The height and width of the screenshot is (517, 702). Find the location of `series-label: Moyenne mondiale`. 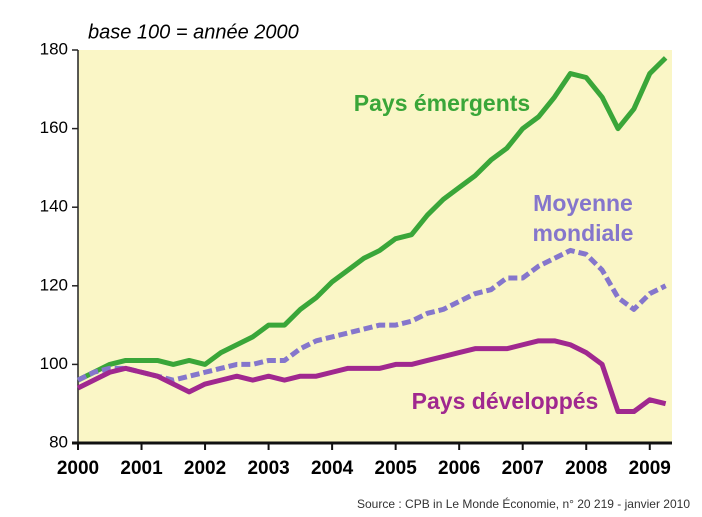

series-label: Moyenne mondiale is located at coordinates (583, 218).